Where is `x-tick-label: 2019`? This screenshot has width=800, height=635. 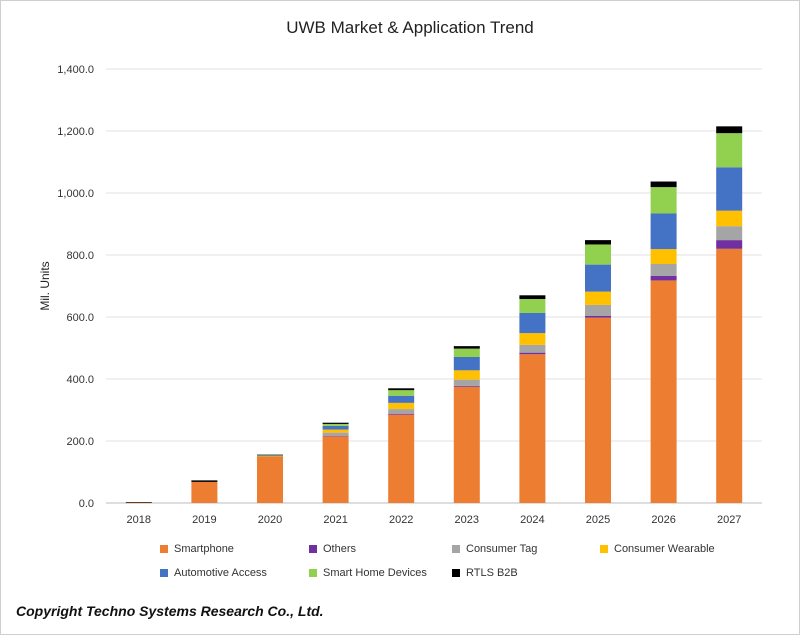
x-tick-label: 2019 is located at coordinates (204, 520).